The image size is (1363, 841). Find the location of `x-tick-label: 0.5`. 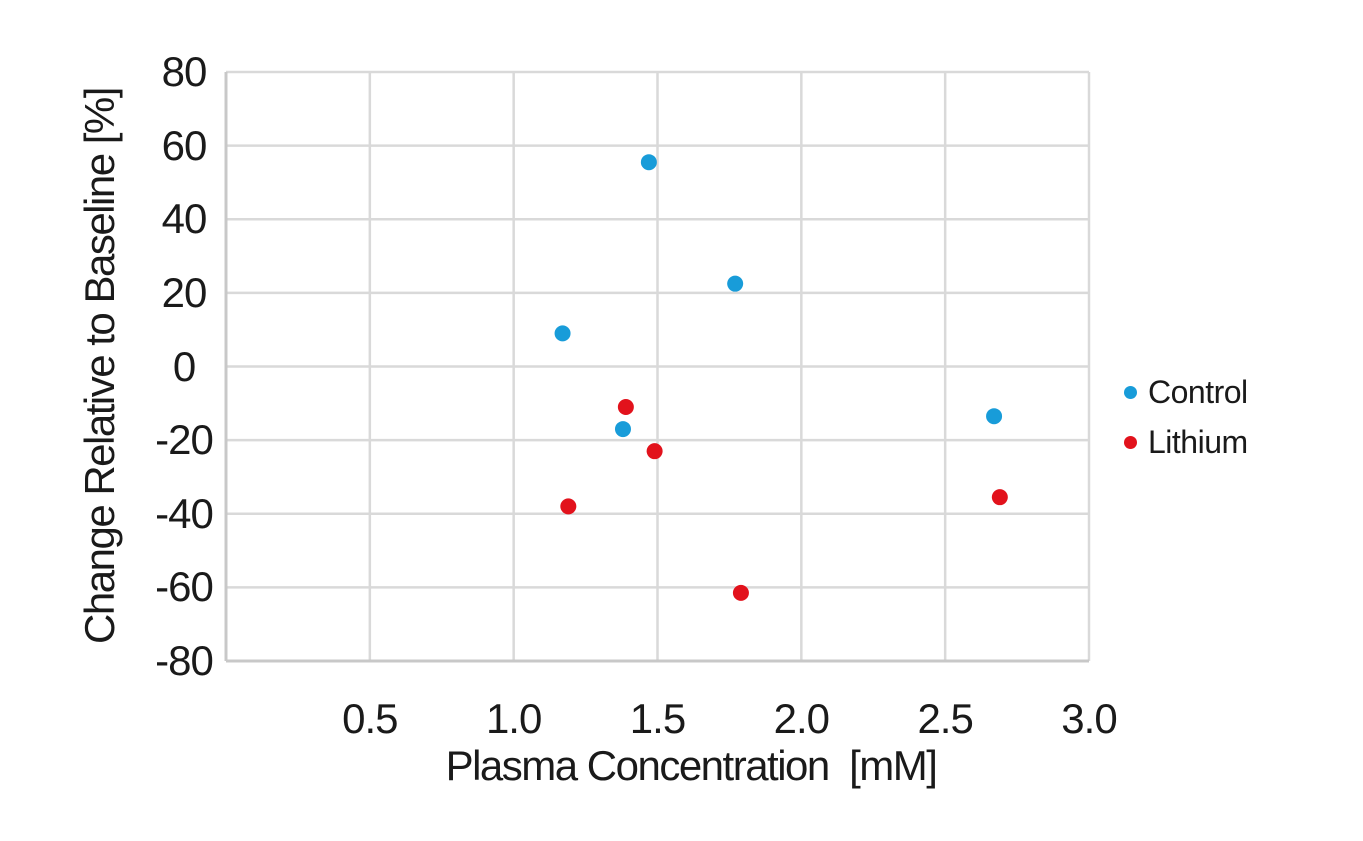

x-tick-label: 0.5 is located at coordinates (370, 718).